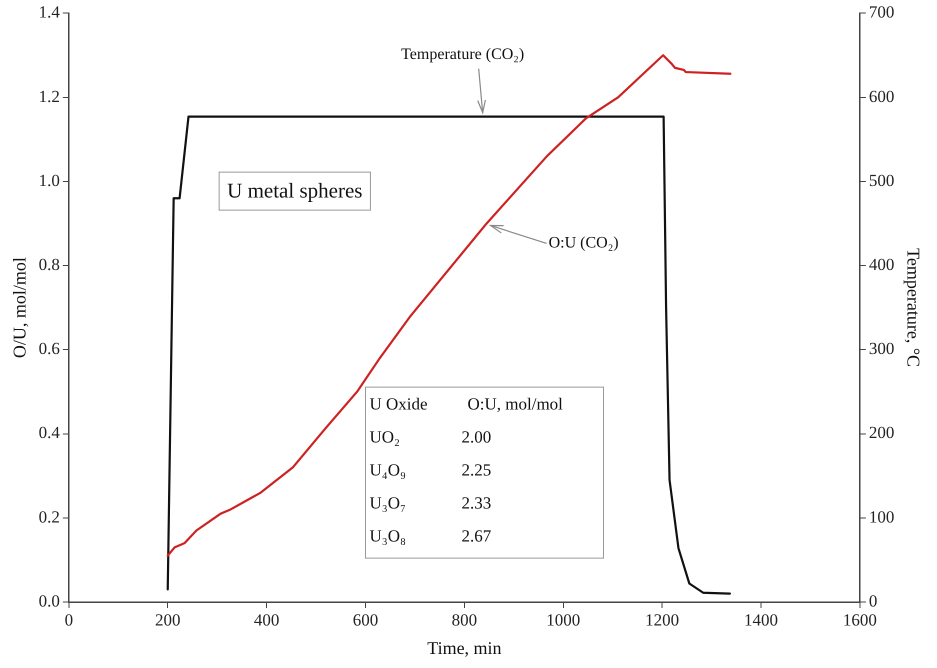 Image resolution: width=937 pixels, height=668 pixels. Describe the element at coordinates (881, 12) in the screenshot. I see `y2-tick-label: 700` at that location.